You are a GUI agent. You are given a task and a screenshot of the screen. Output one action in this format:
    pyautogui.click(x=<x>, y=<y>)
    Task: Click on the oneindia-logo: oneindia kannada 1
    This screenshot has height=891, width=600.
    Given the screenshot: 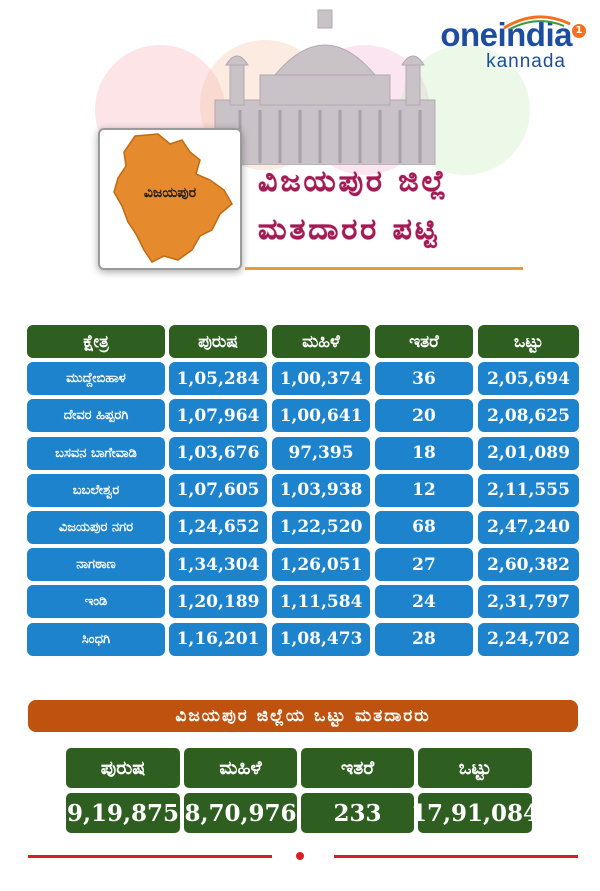 What is the action you would take?
    pyautogui.click(x=513, y=43)
    